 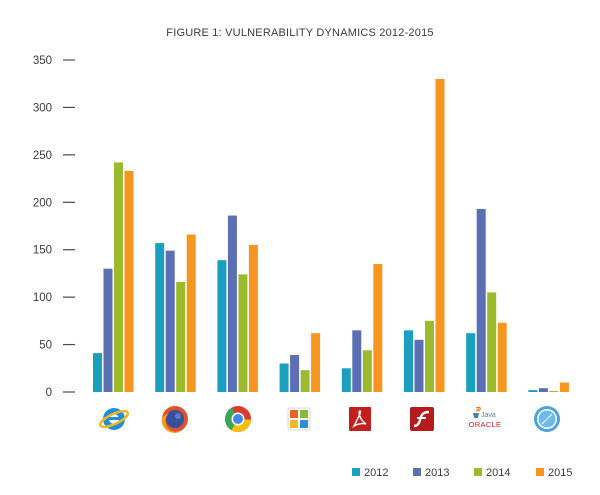 I want to click on legend: 2012 2013 2014 2015, so click(x=462, y=473).